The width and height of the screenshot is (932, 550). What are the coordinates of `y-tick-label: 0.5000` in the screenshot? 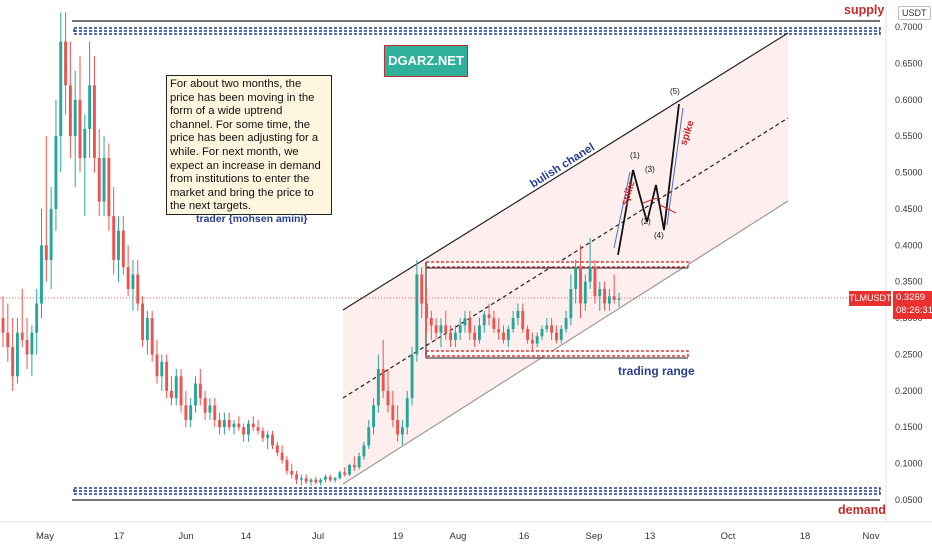 It's located at (909, 173).